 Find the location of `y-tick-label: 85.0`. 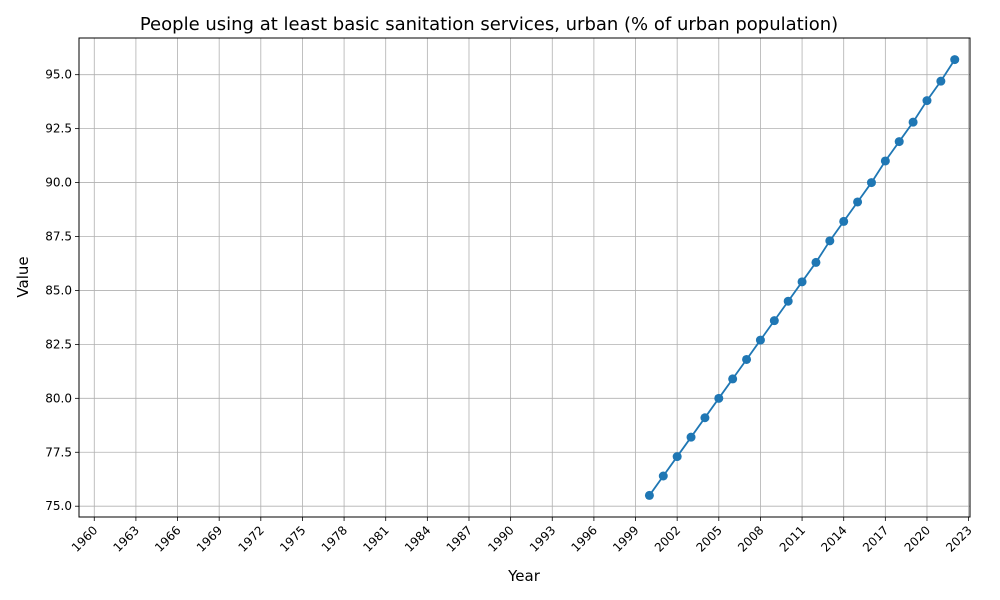

y-tick-label: 85.0 is located at coordinates (58, 290).